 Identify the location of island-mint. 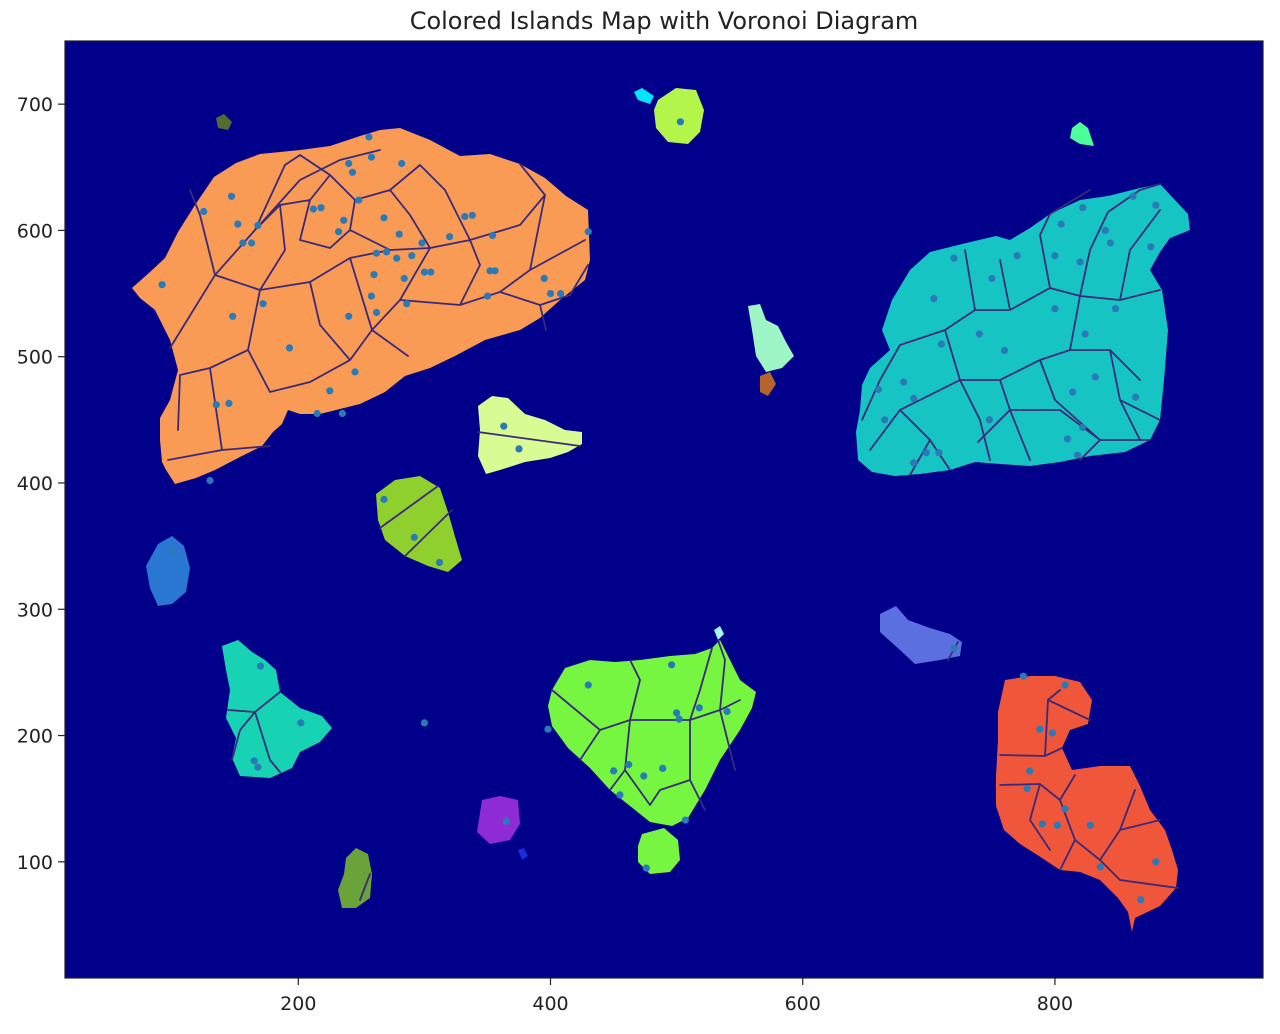
(771, 338).